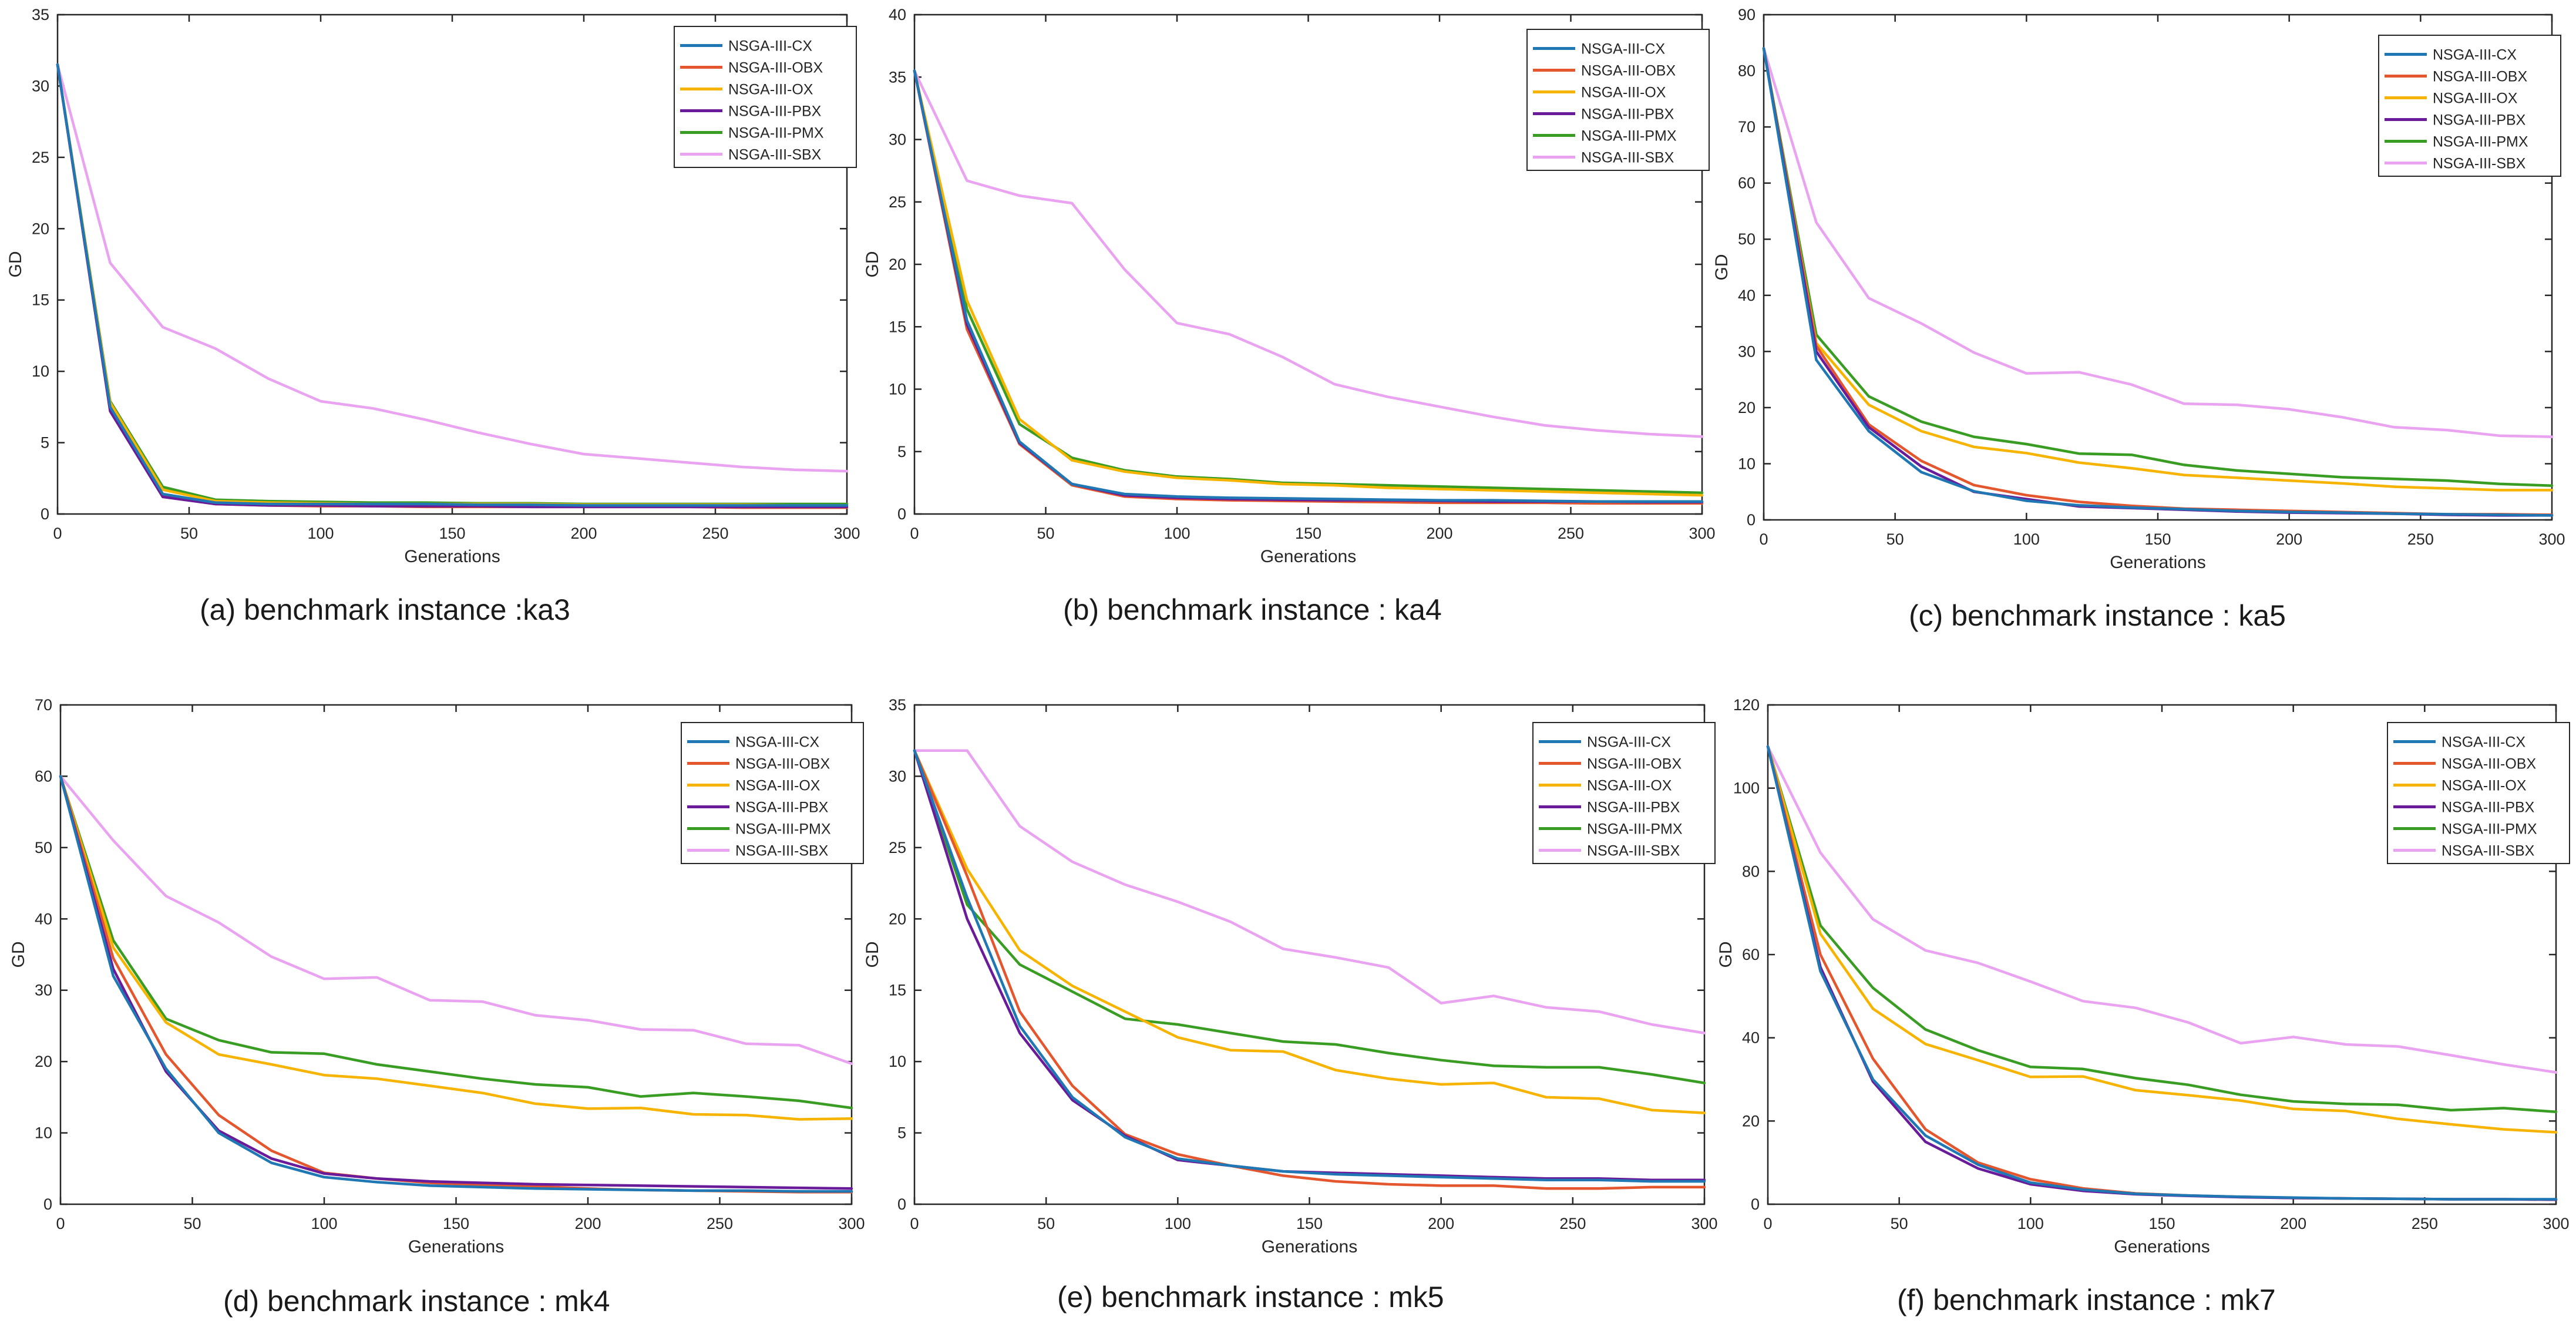  I want to click on series-line-nsga-iii-pbx, so click(453, 286).